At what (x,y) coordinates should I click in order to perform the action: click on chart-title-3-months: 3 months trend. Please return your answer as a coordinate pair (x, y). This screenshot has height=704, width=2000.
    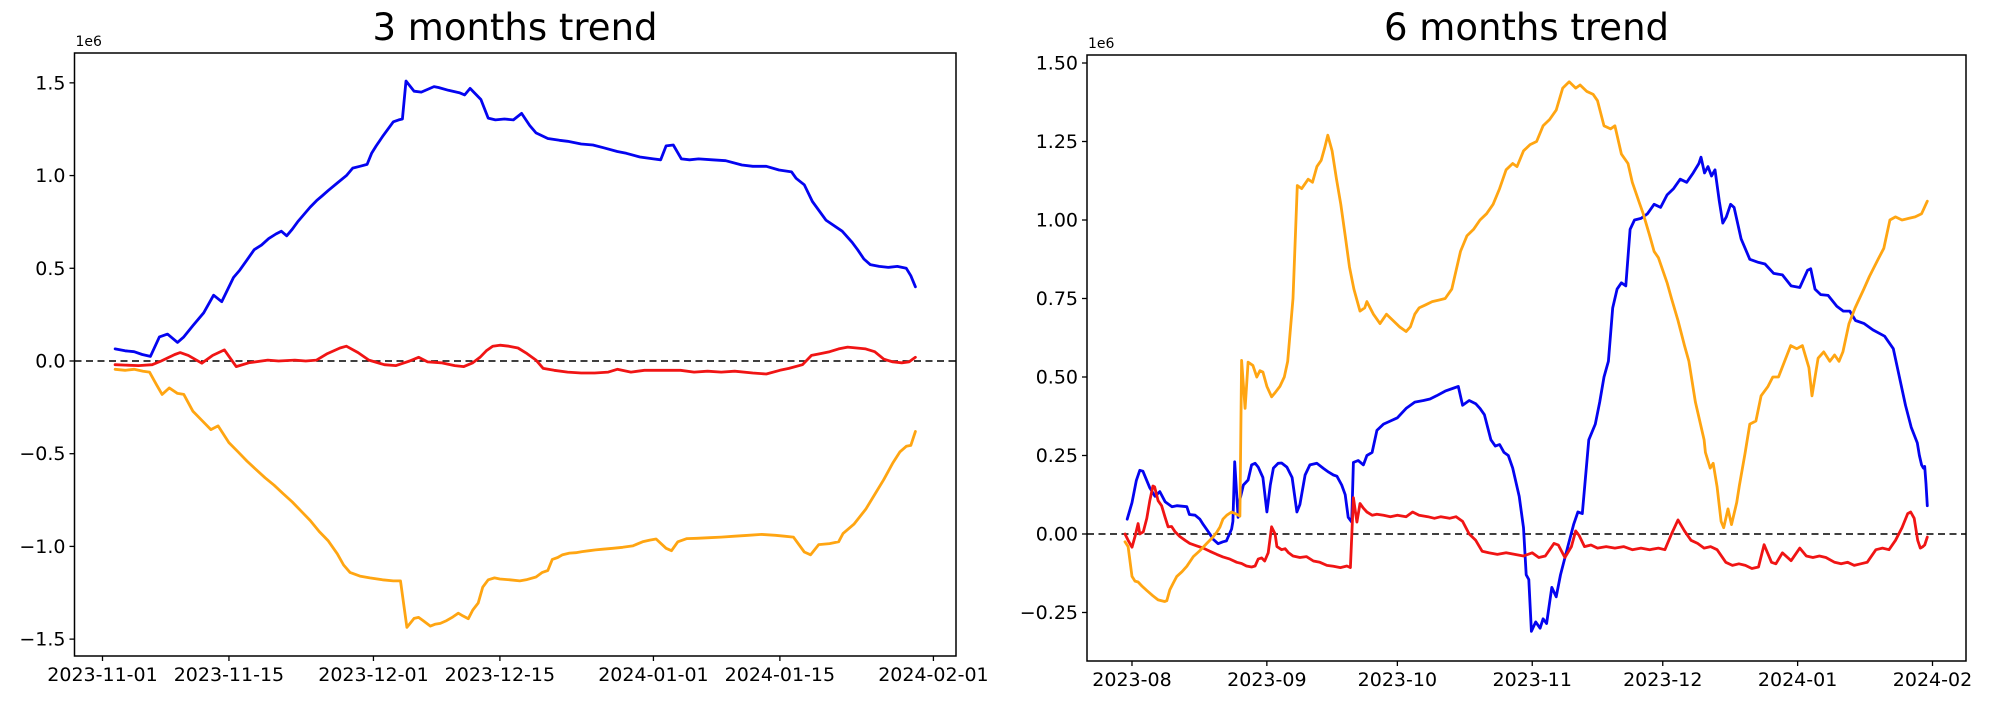
    Looking at the image, I should click on (515, 27).